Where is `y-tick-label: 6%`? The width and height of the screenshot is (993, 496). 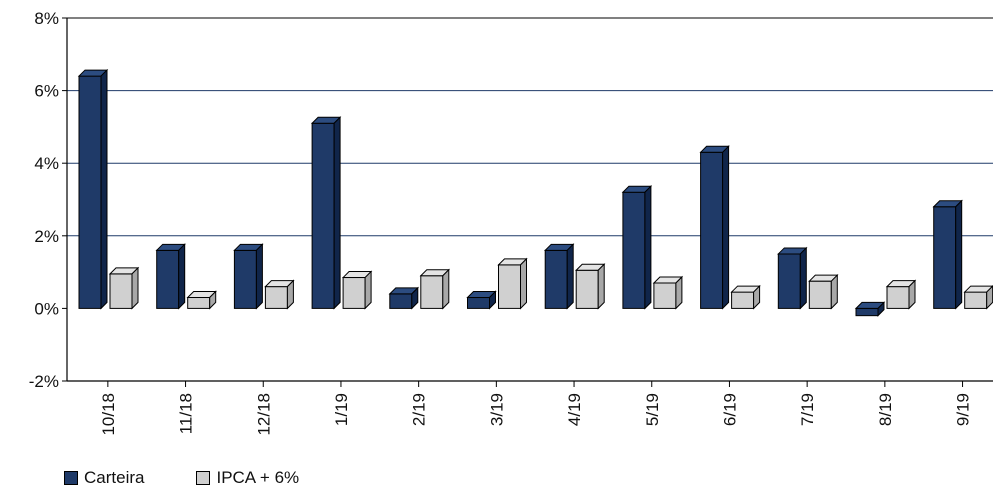
y-tick-label: 6% is located at coordinates (46, 91).